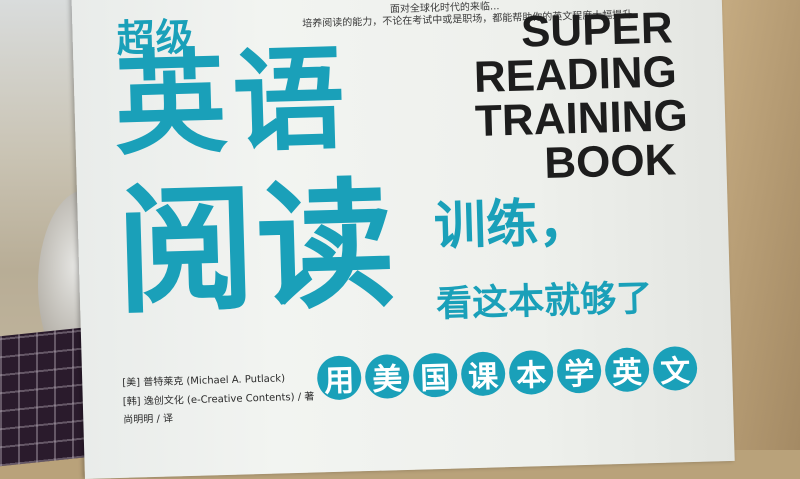 Image resolution: width=800 pixels, height=479 pixels. I want to click on subtitle-char: 英, so click(627, 370).